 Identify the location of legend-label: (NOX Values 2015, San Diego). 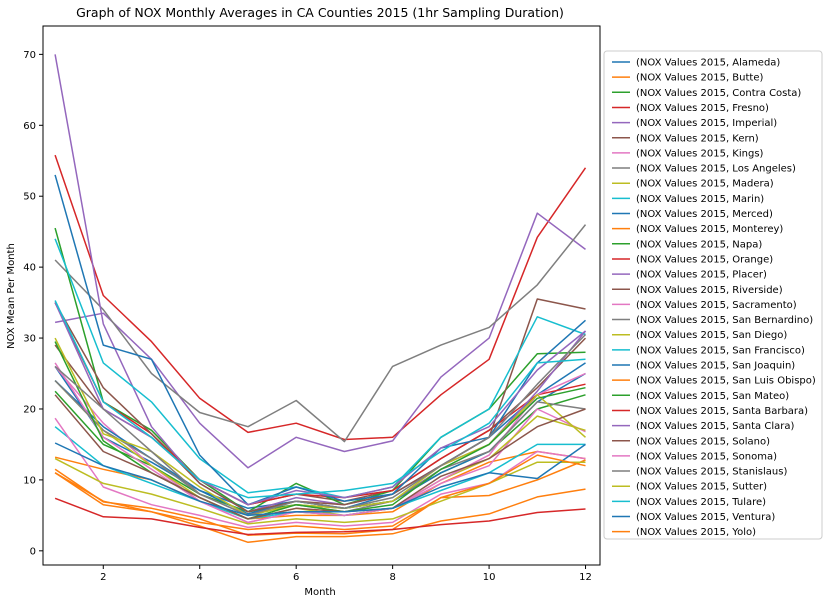
(711, 335).